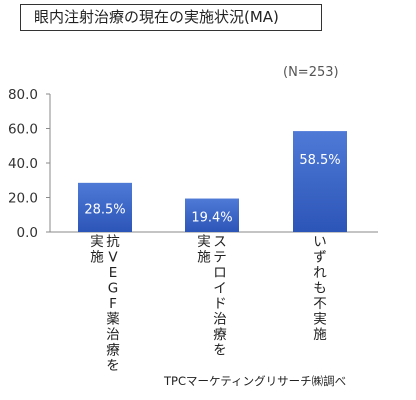 The height and width of the screenshot is (400, 416). What do you see at coordinates (220, 296) in the screenshot?
I see `x-category-label-line: ステロイド治療を` at bounding box center [220, 296].